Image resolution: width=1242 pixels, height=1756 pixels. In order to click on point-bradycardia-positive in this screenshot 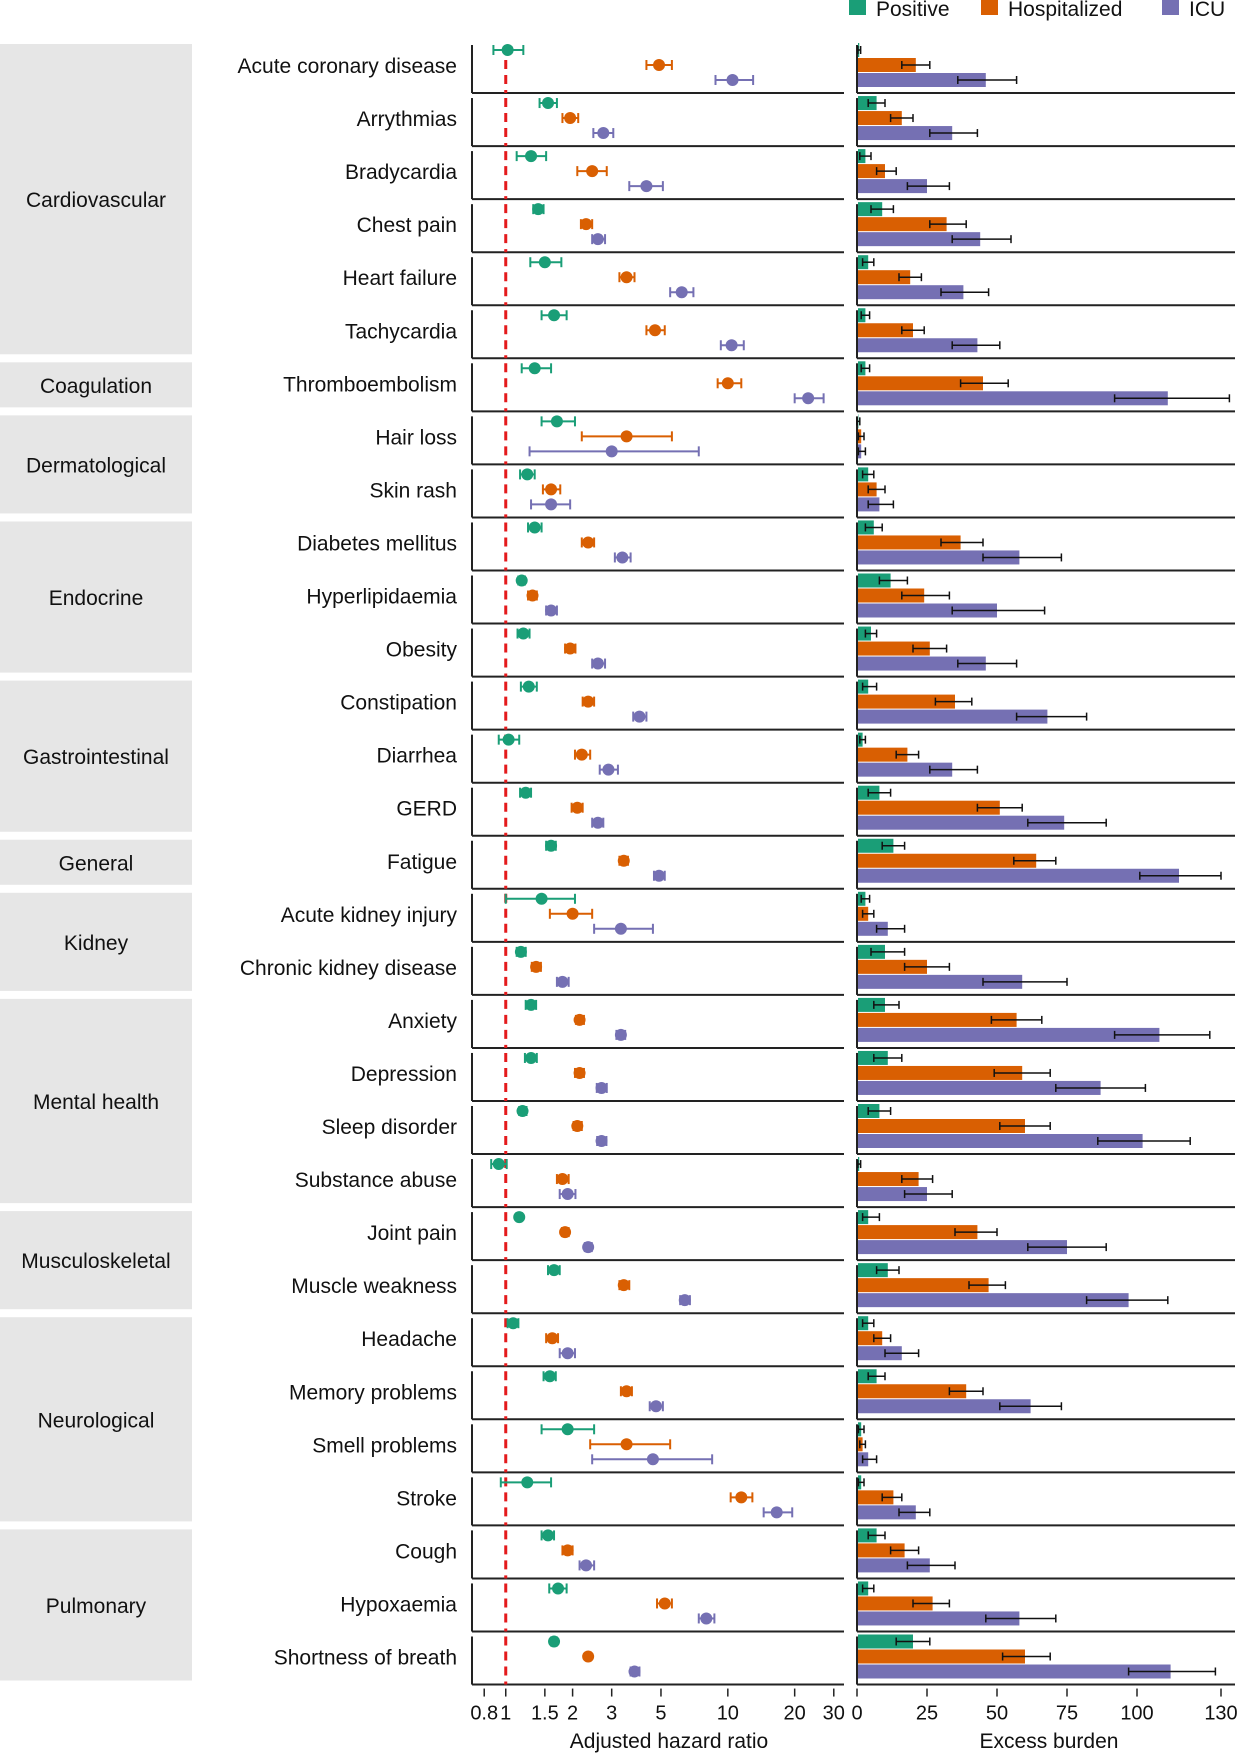, I will do `click(531, 156)`.